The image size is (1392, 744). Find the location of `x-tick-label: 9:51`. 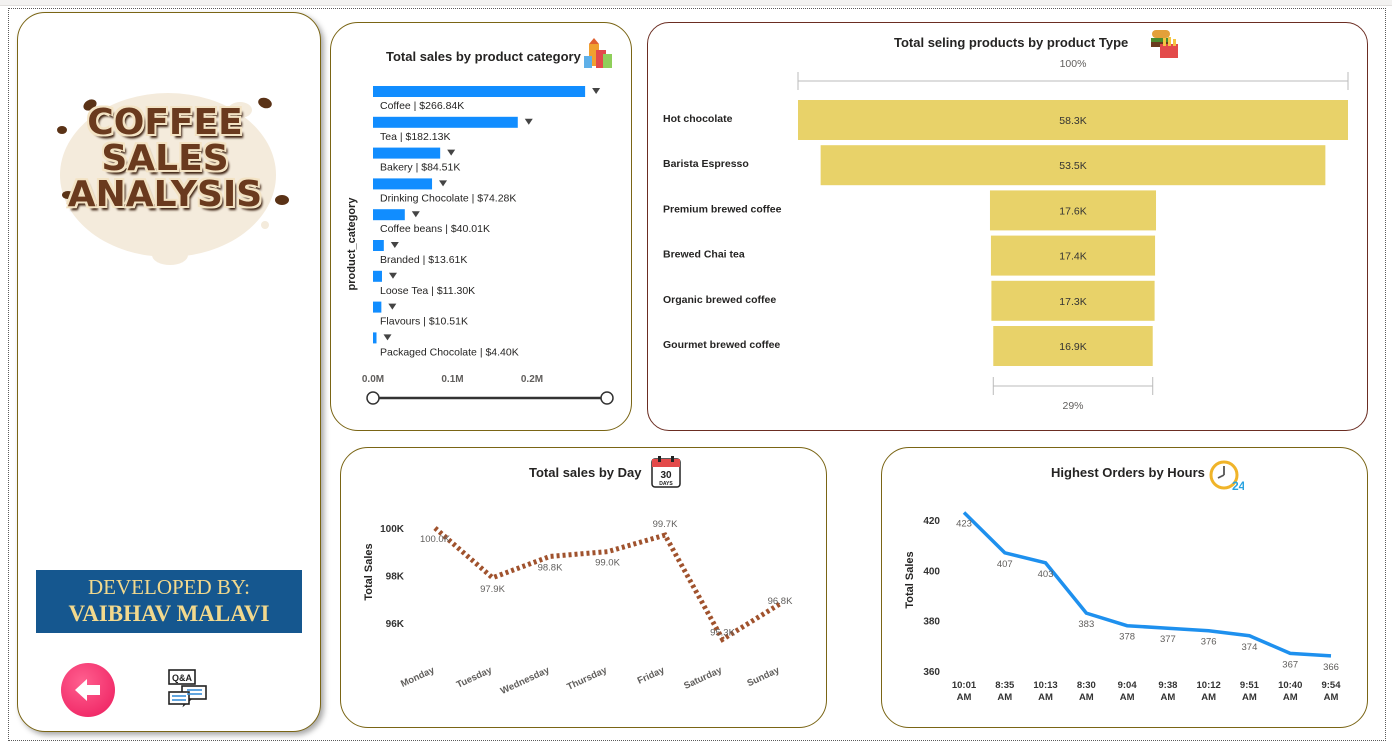

x-tick-label: 9:51 is located at coordinates (1250, 685).